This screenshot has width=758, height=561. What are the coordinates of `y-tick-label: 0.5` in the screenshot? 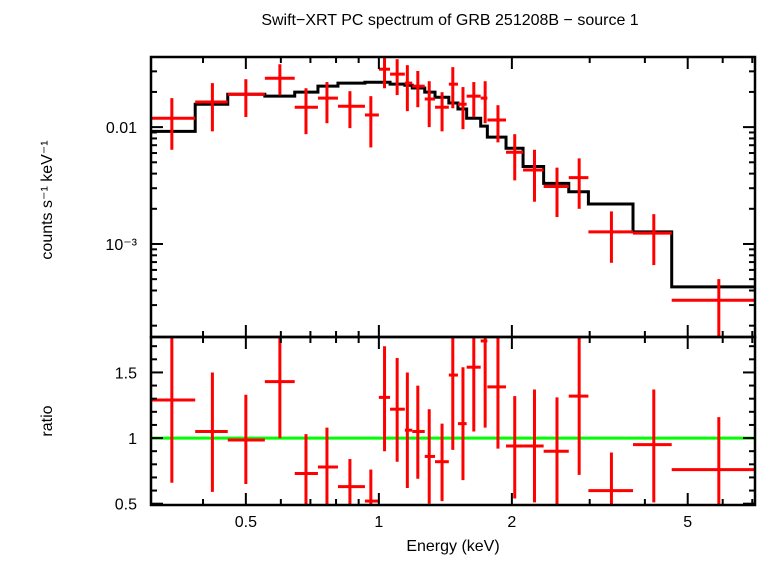 It's located at (126, 505).